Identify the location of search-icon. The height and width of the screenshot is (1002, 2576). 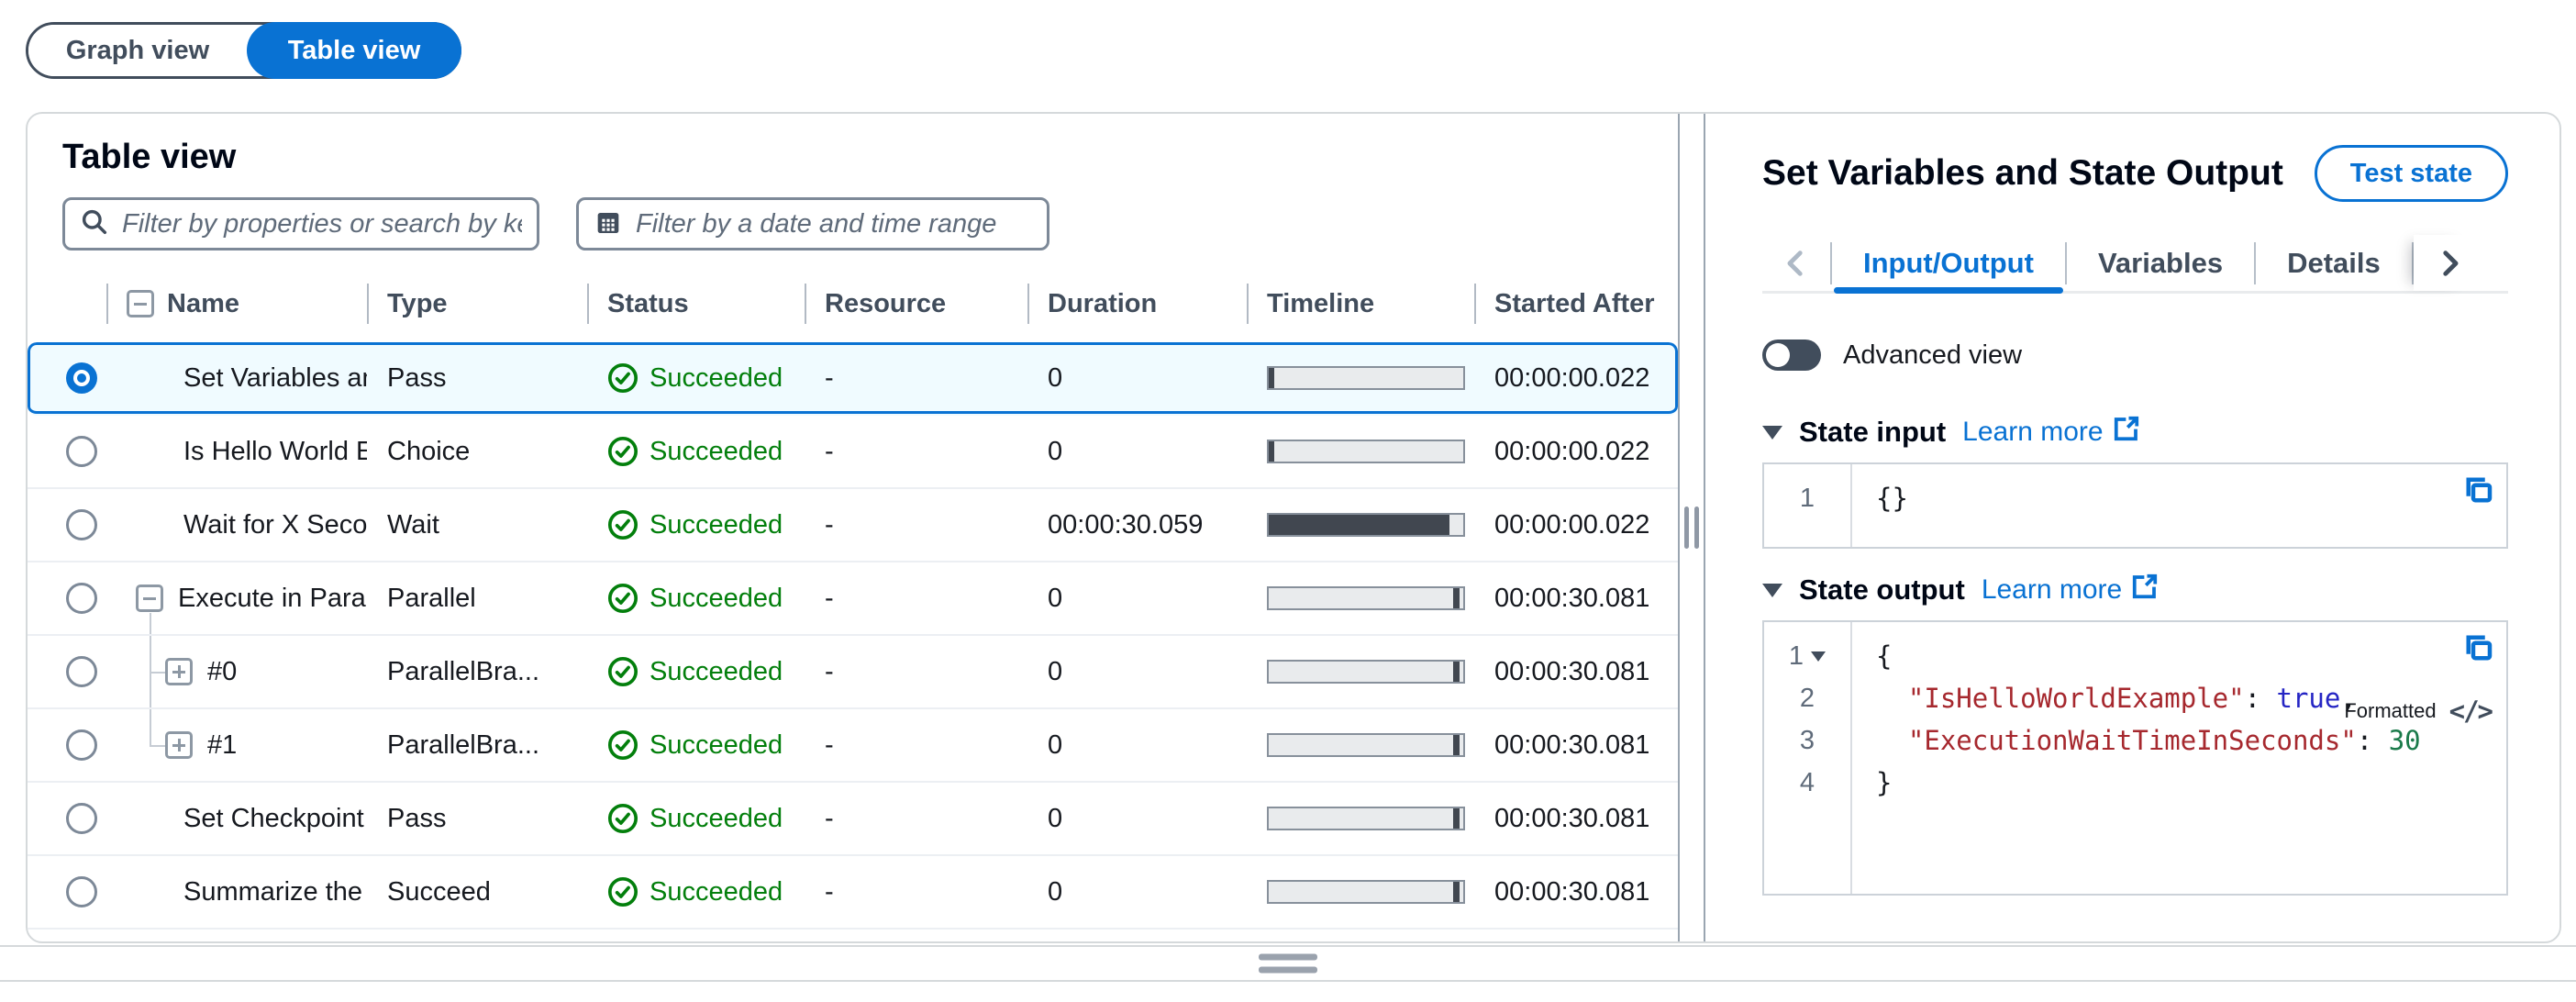
(94, 224).